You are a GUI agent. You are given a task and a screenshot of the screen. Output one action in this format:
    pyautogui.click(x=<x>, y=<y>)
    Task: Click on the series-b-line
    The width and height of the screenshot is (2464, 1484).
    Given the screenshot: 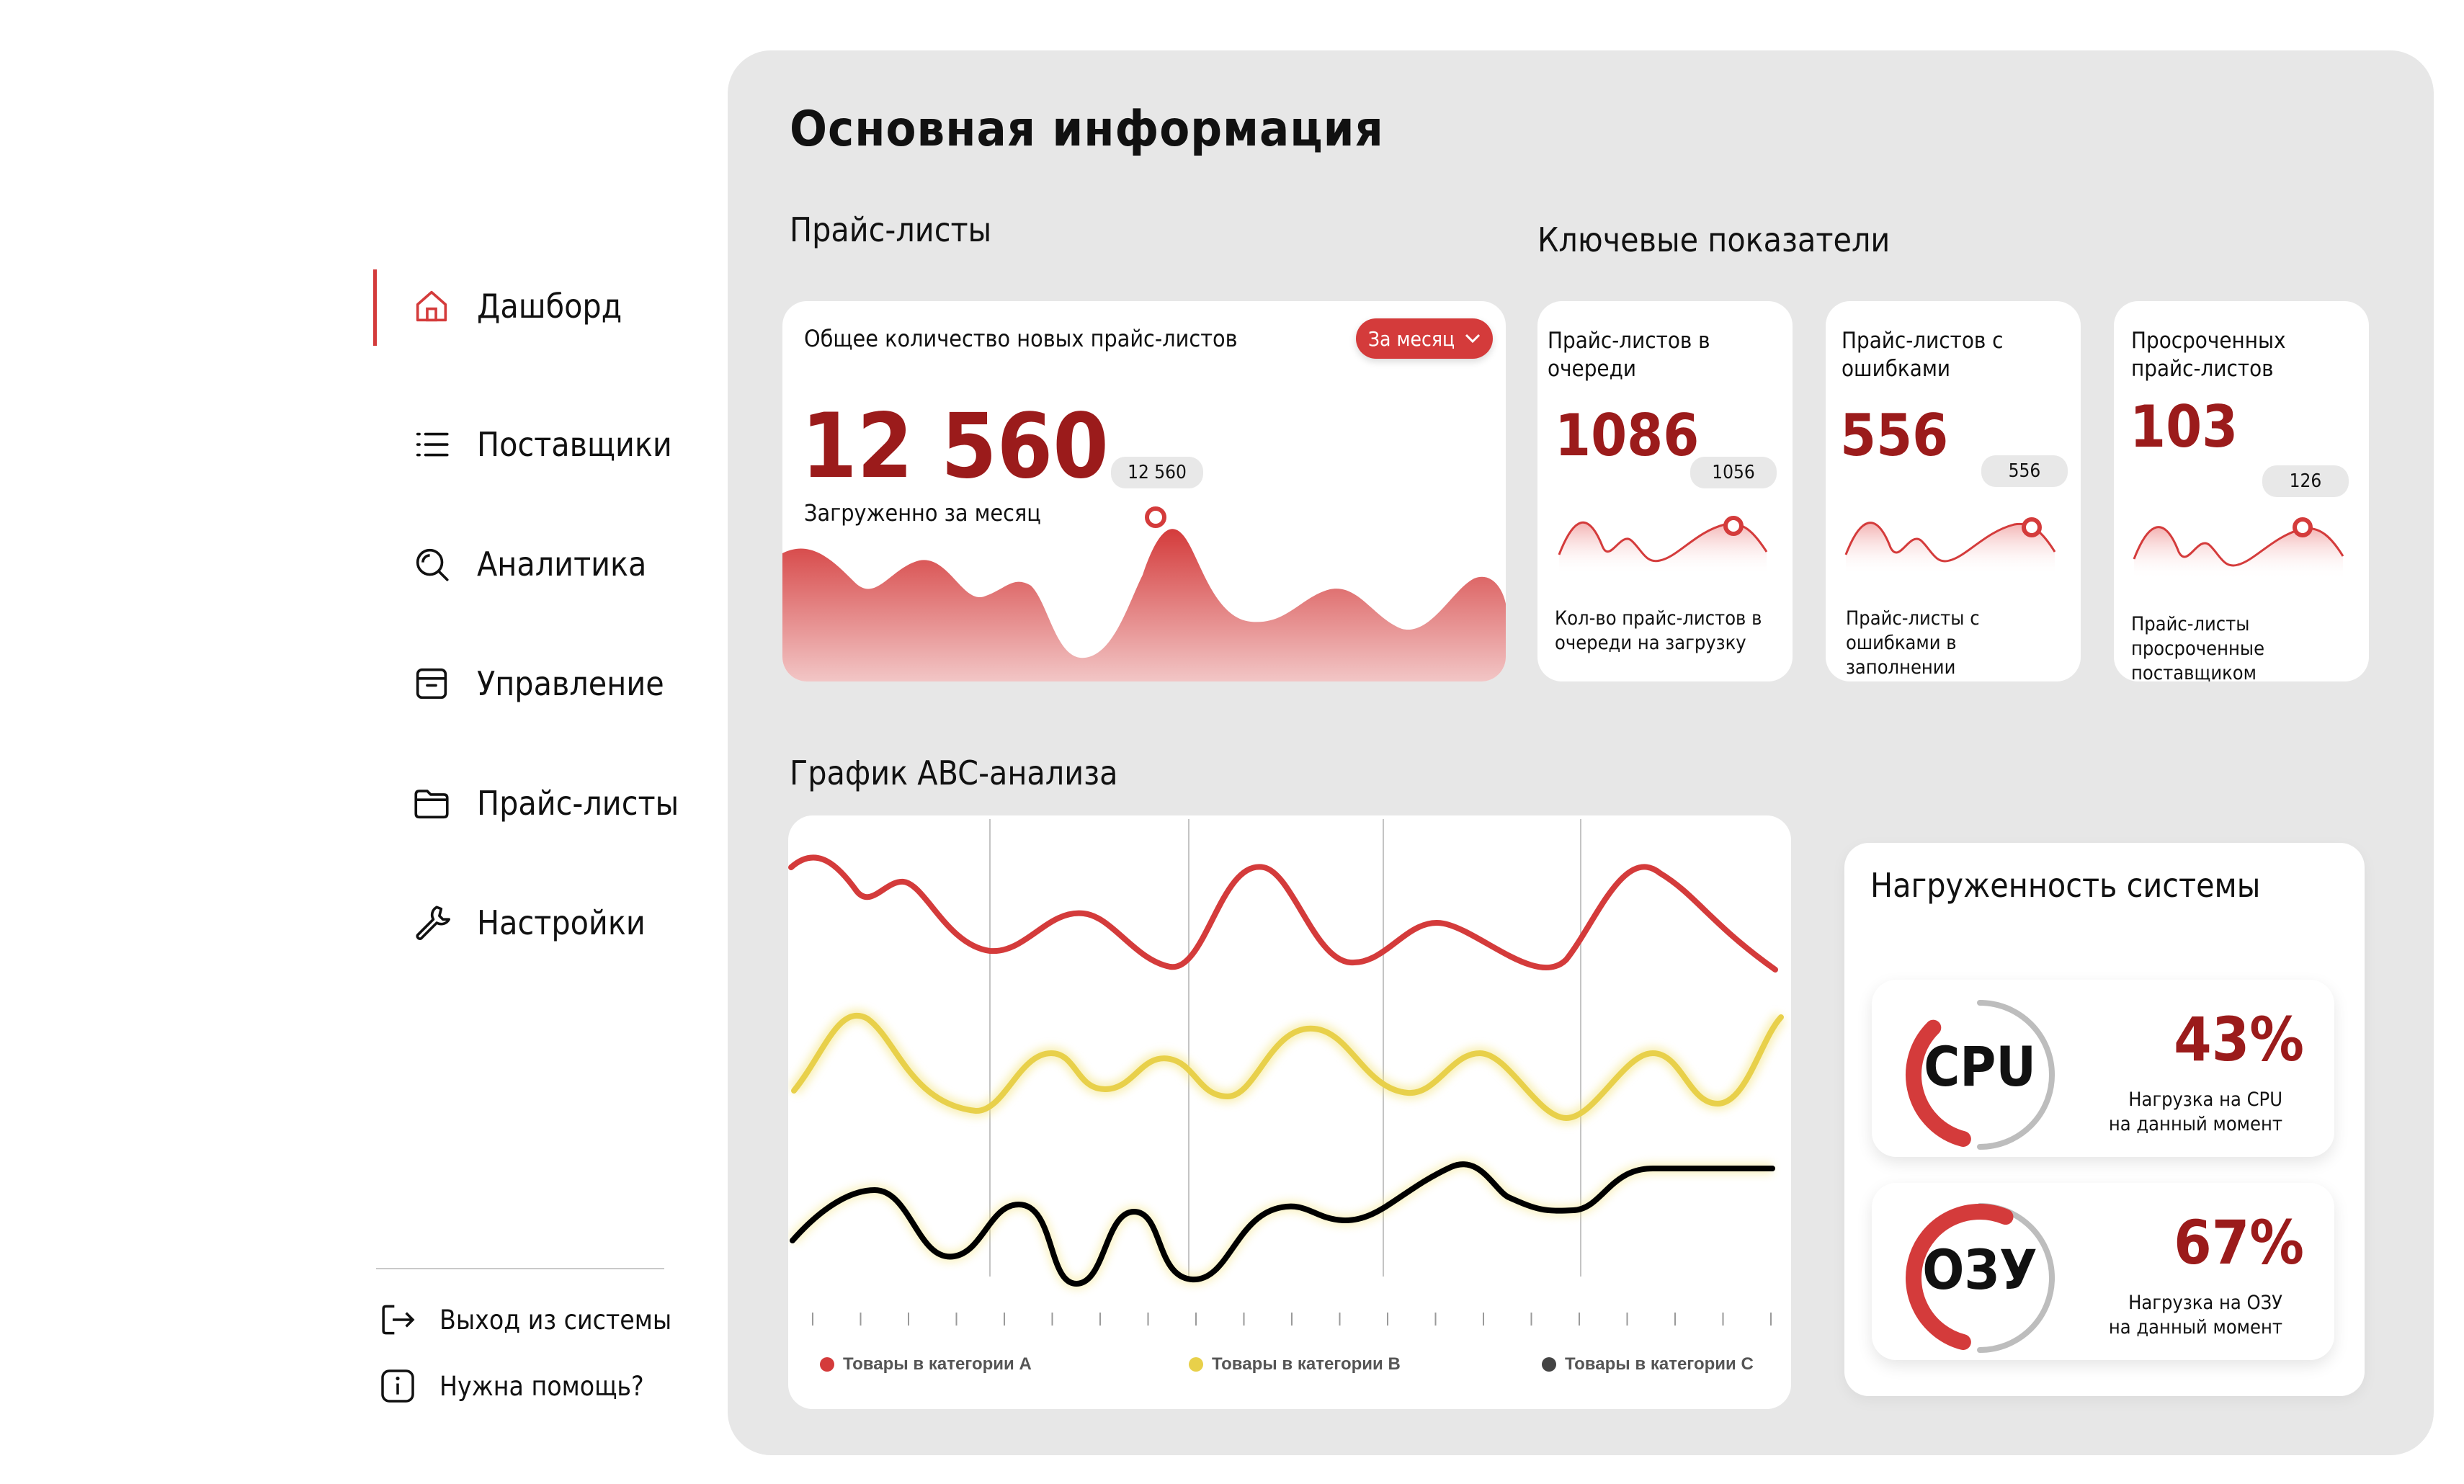 What is the action you would take?
    pyautogui.click(x=1287, y=1067)
    